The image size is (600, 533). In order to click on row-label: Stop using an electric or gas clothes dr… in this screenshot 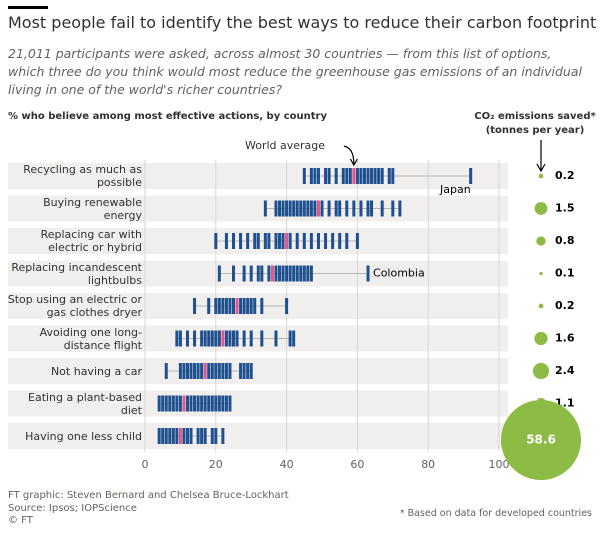, I will do `click(74, 306)`.